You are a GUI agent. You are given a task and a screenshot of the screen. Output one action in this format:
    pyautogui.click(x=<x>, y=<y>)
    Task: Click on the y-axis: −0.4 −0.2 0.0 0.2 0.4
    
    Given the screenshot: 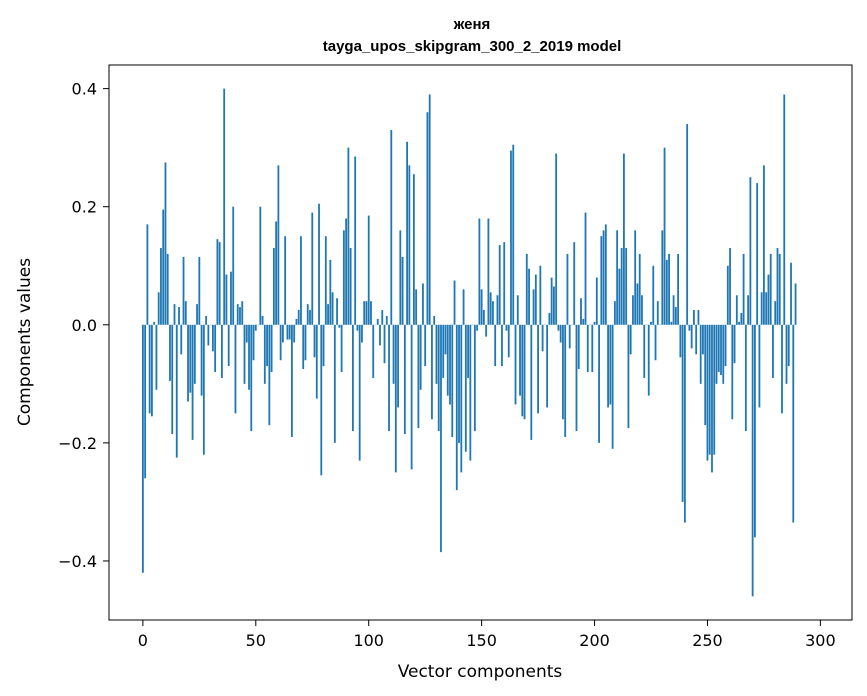 What is the action you would take?
    pyautogui.click(x=83, y=325)
    